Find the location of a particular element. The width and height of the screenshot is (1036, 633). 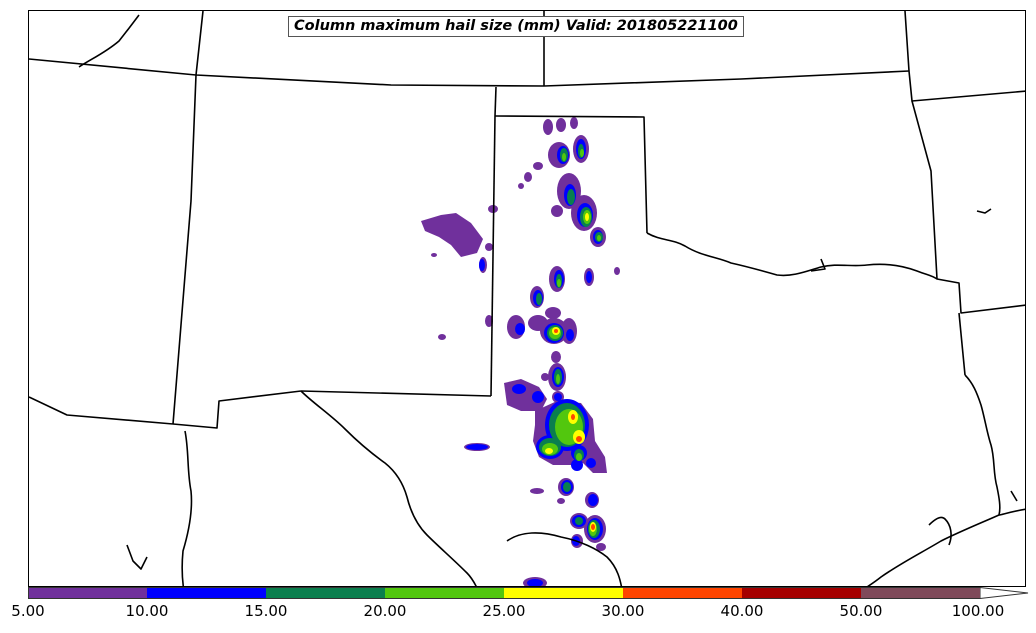

hail-field is located at coordinates (520, 351).